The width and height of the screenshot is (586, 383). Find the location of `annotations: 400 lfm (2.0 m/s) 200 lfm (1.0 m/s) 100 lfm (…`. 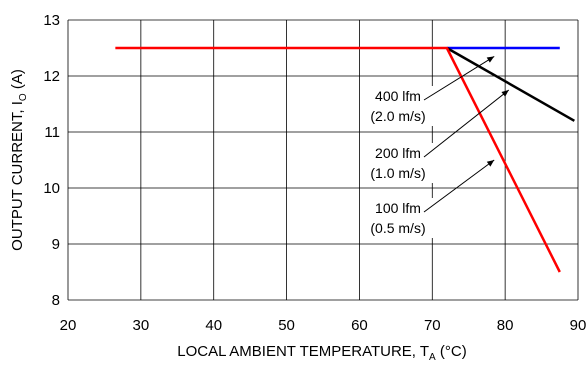

annotations: 400 lfm (2.0 m/s) 200 lfm (1.0 m/s) 100 lfm (… is located at coordinates (436, 146).